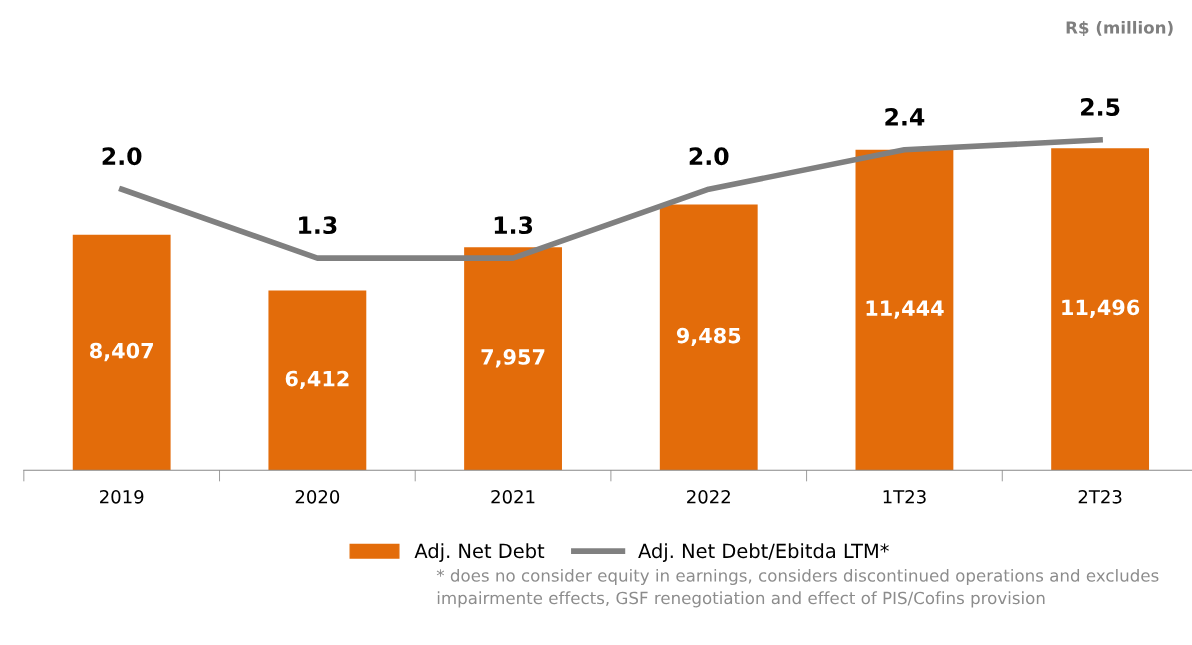 The height and width of the screenshot is (645, 1192). What do you see at coordinates (1100, 496) in the screenshot?
I see `x-tick-label: 2T23` at bounding box center [1100, 496].